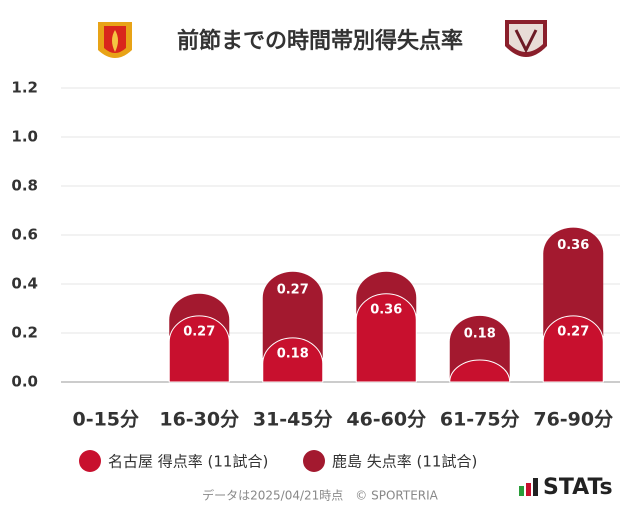 Image resolution: width=641 pixels, height=512 pixels. I want to click on y-tick-label: 1.2, so click(24, 88).